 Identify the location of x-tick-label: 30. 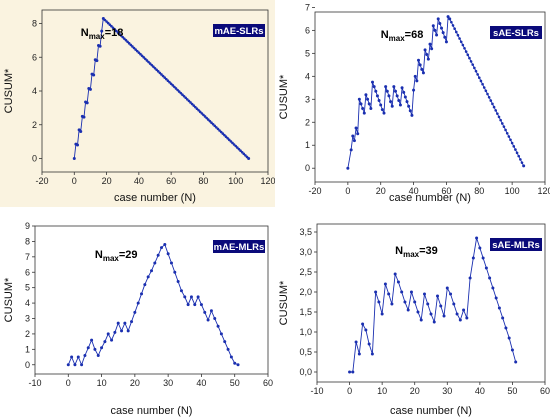
(168, 383).